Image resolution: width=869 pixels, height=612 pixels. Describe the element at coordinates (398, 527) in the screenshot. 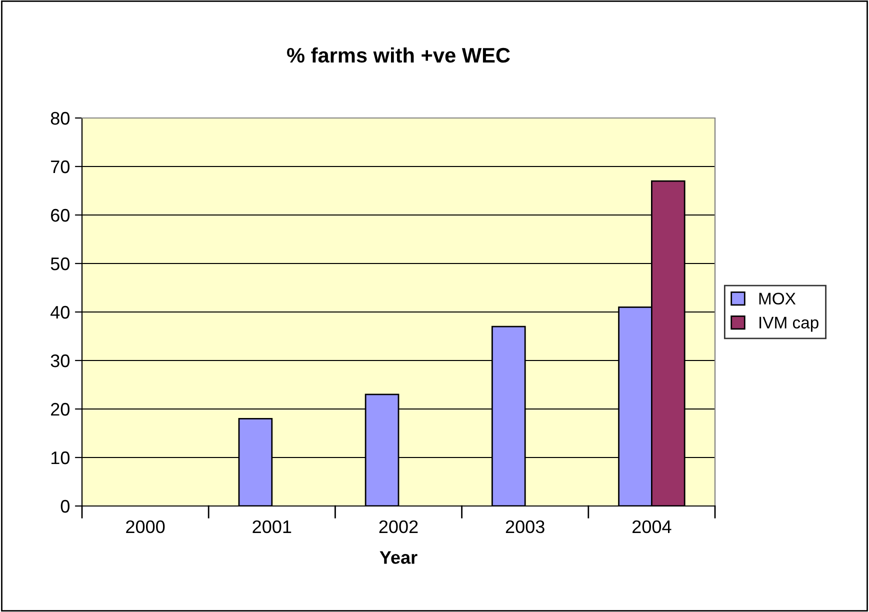

I see `x-tick-label: 2002` at that location.